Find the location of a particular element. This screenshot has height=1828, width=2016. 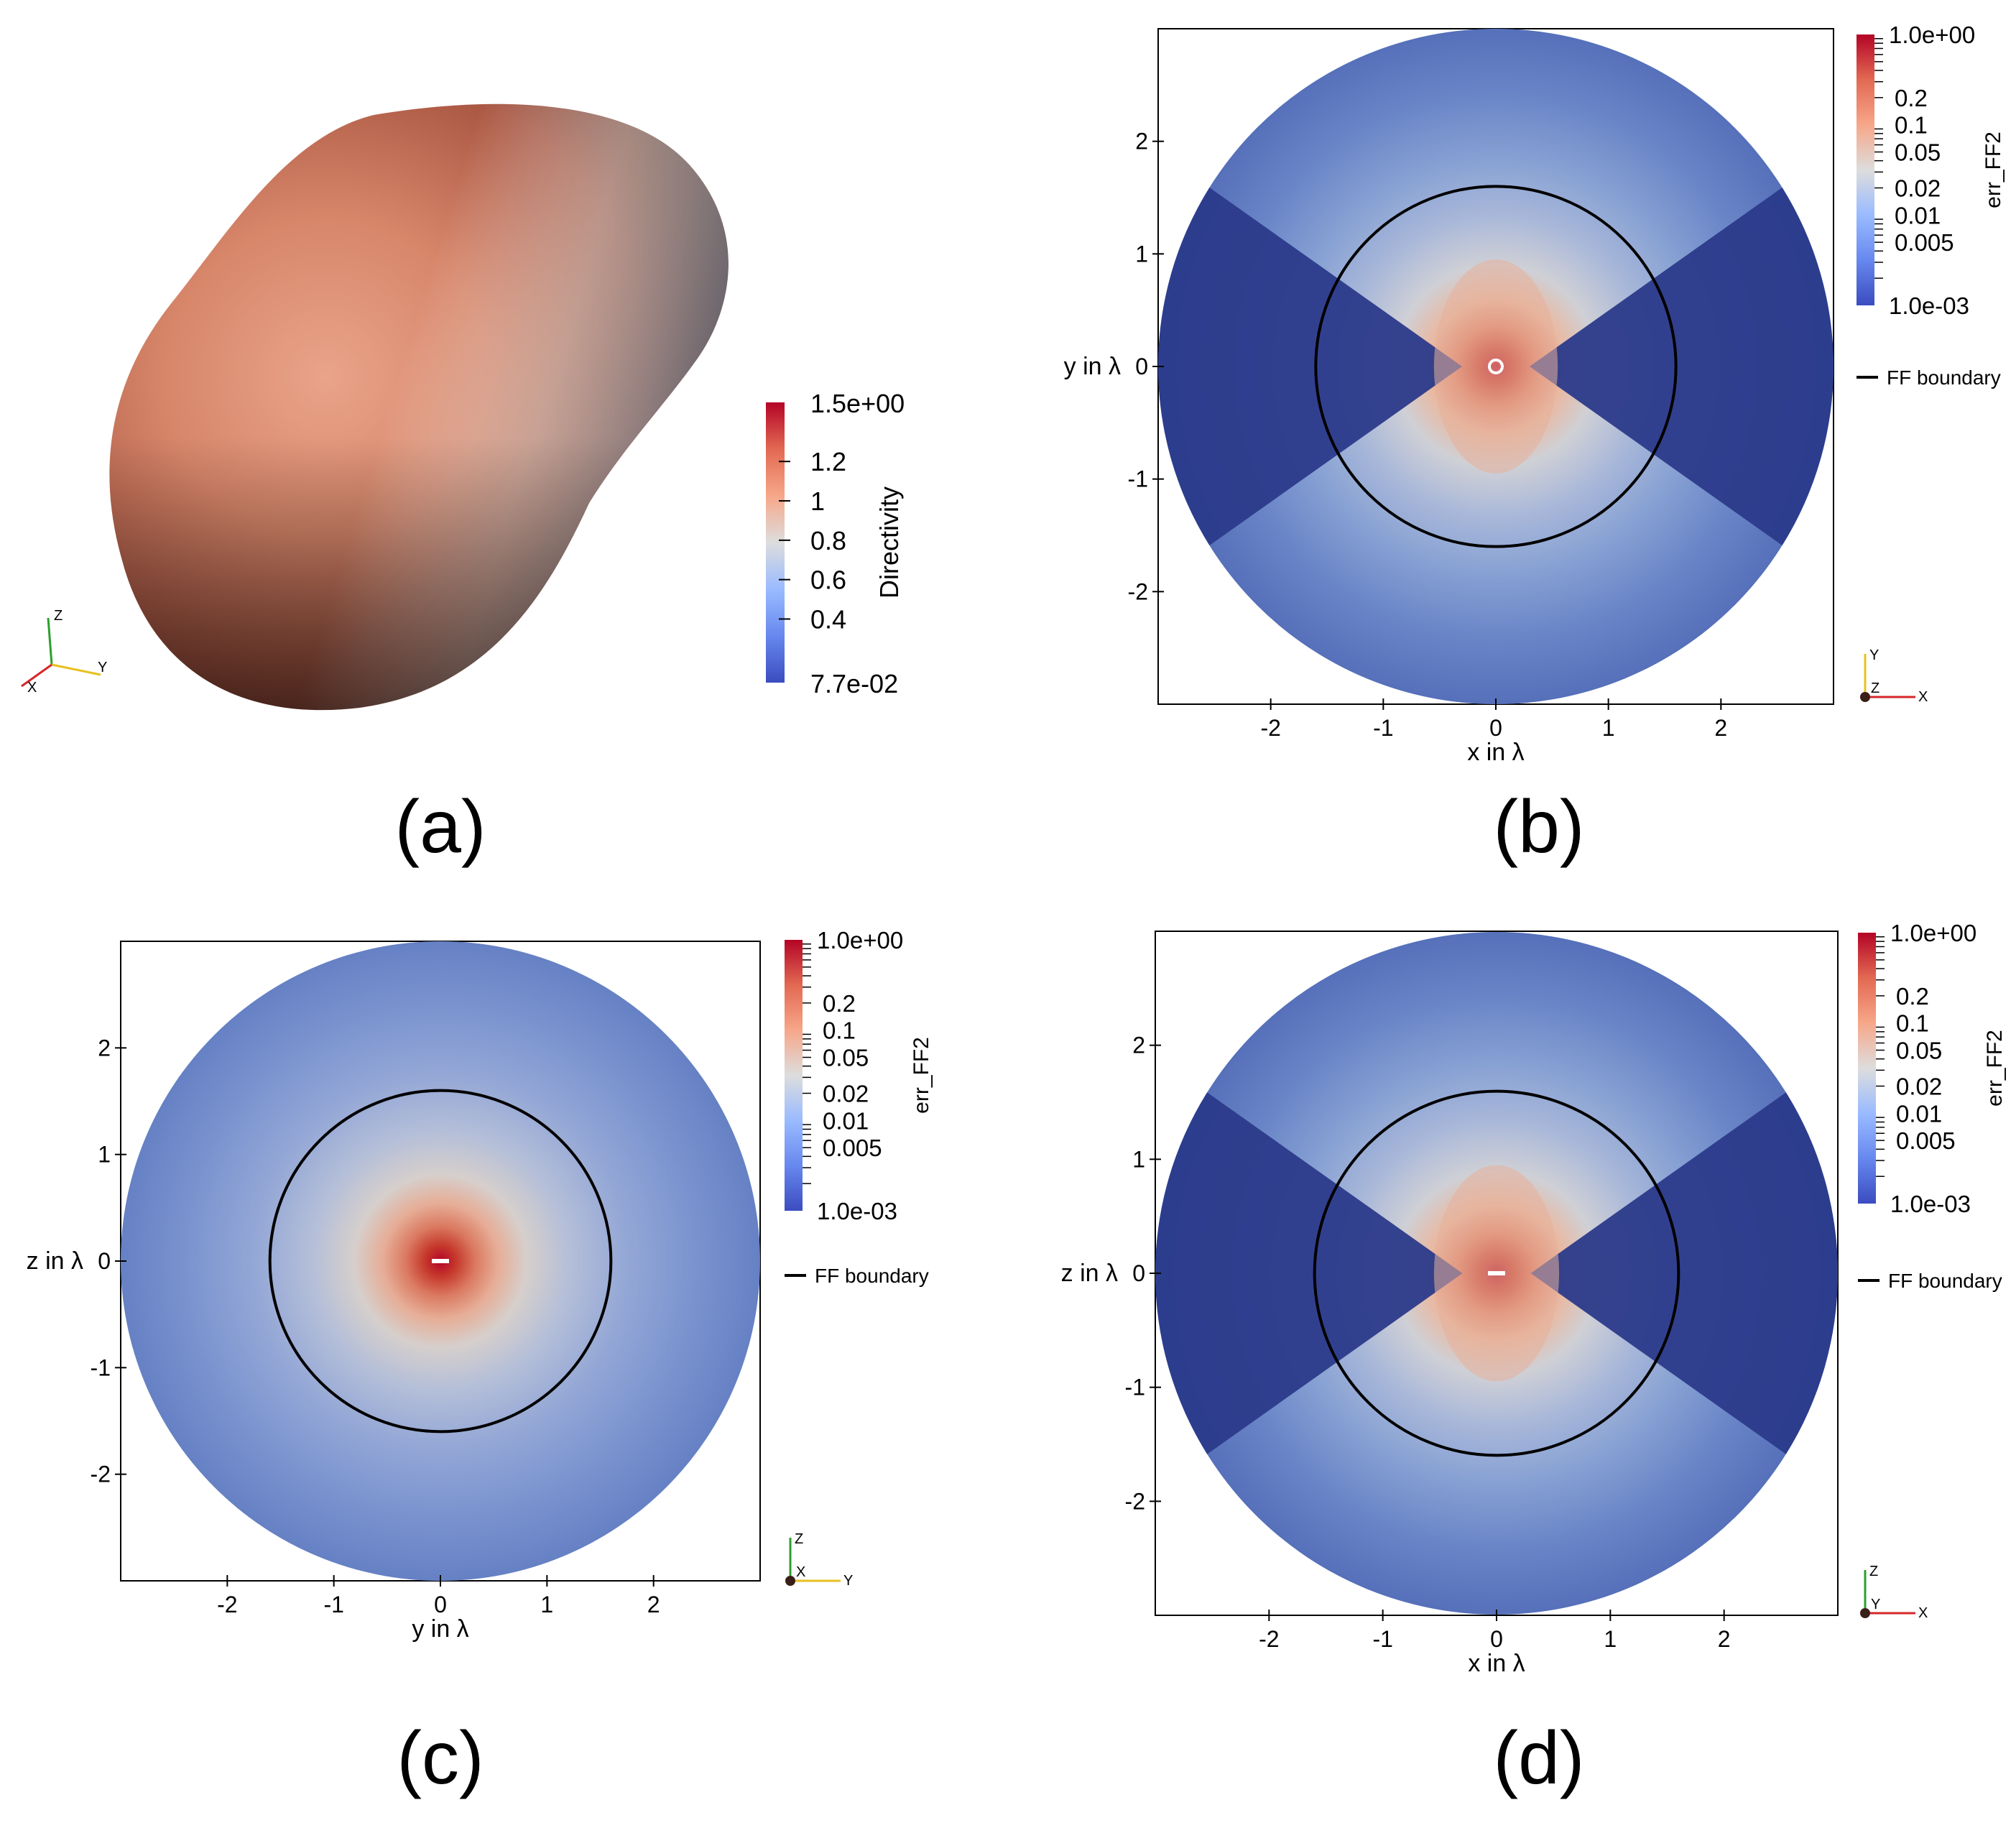

triad-right-label: X is located at coordinates (1923, 1613).